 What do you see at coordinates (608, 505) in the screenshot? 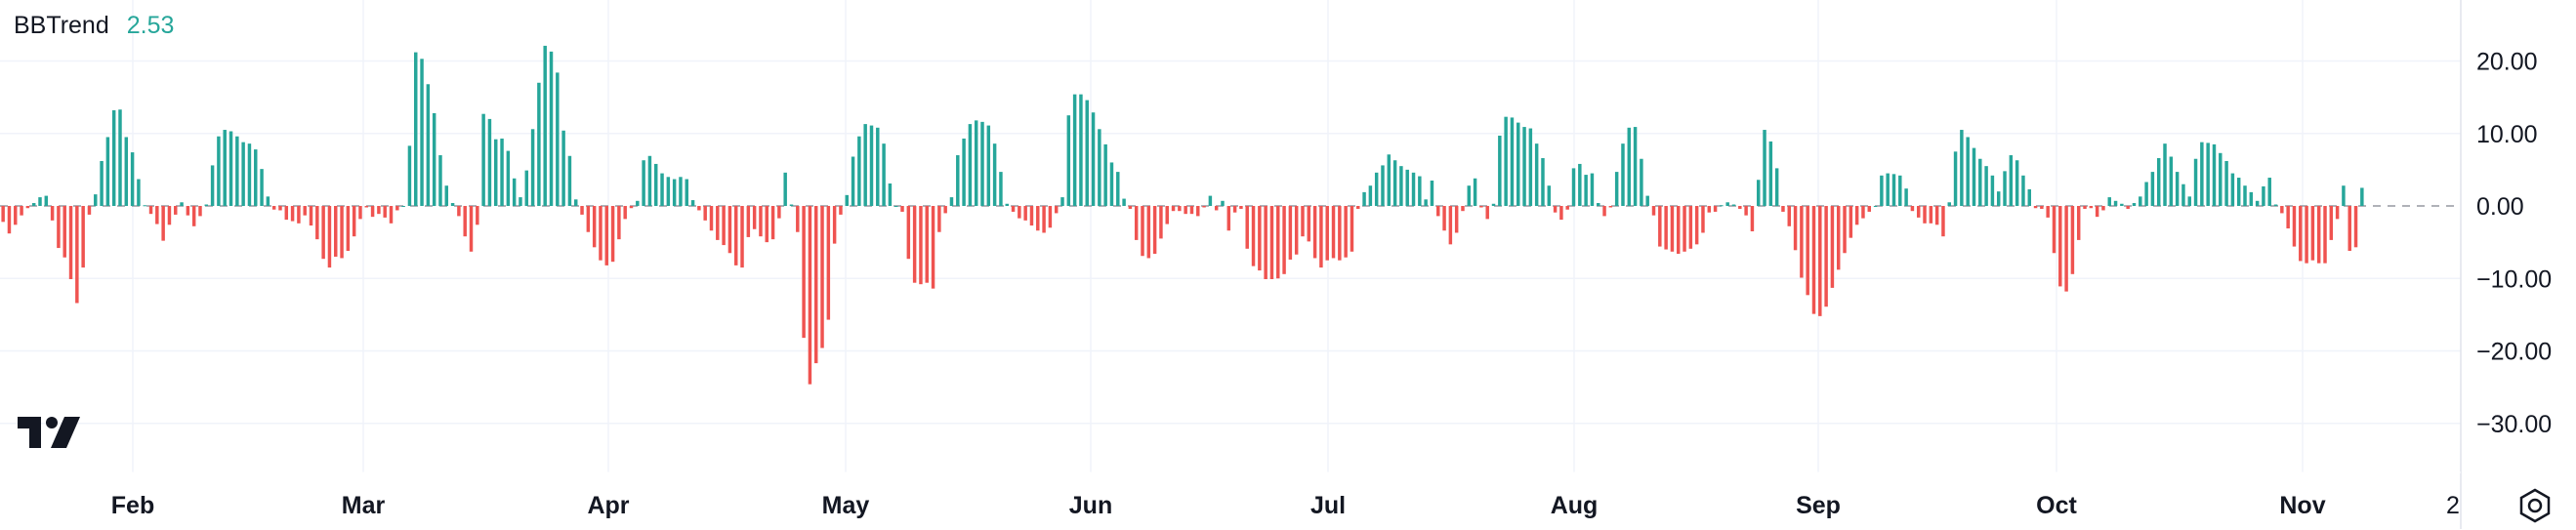
I see `x-tick-label: Apr` at bounding box center [608, 505].